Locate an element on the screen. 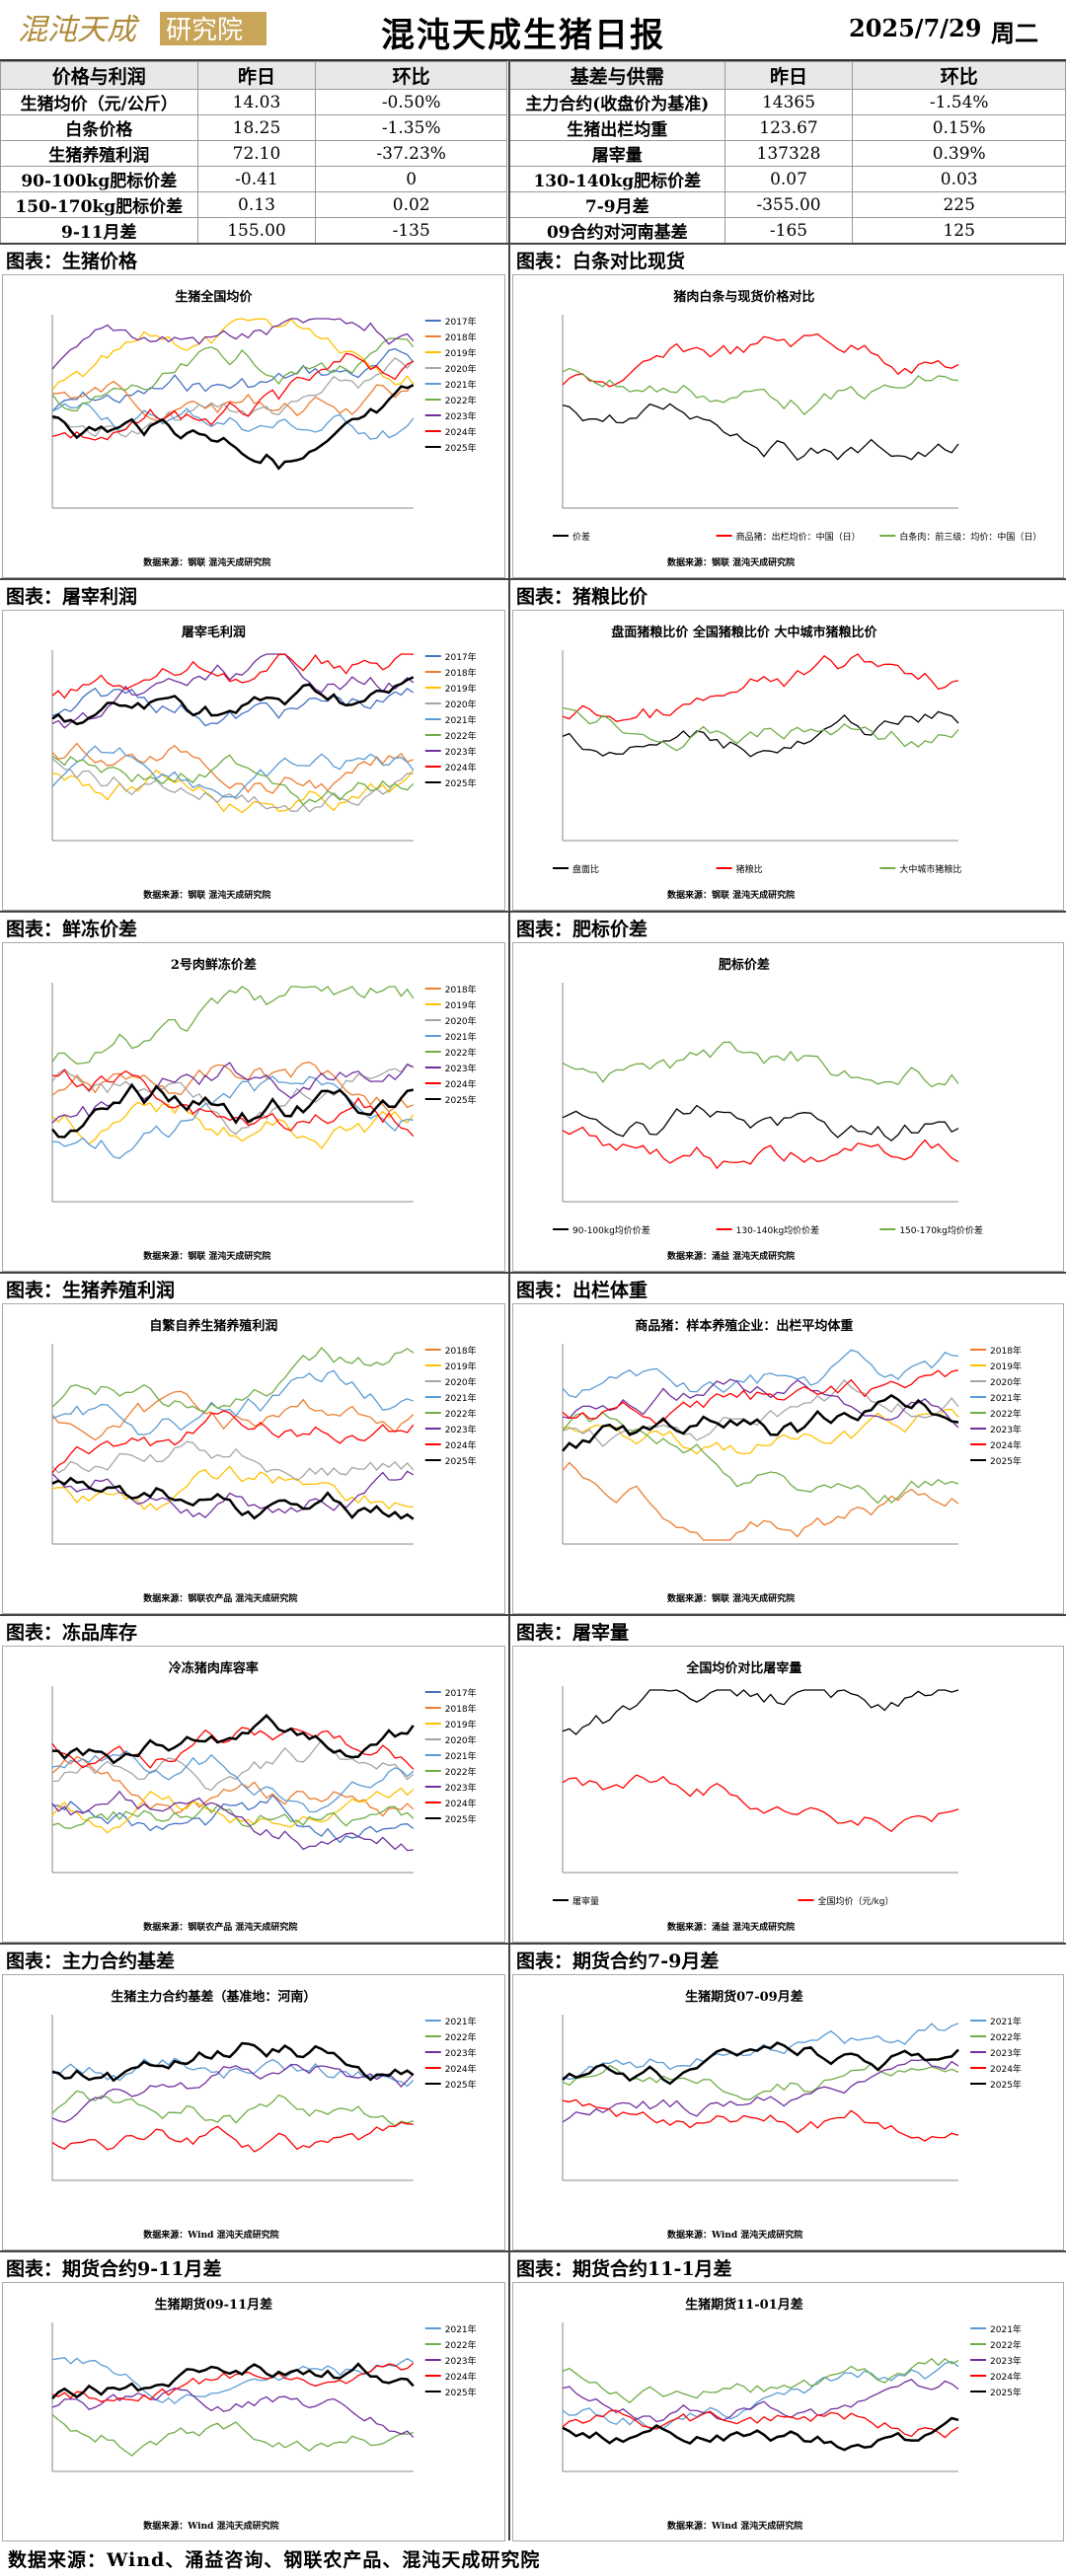  table-header: 环比 is located at coordinates (959, 75).